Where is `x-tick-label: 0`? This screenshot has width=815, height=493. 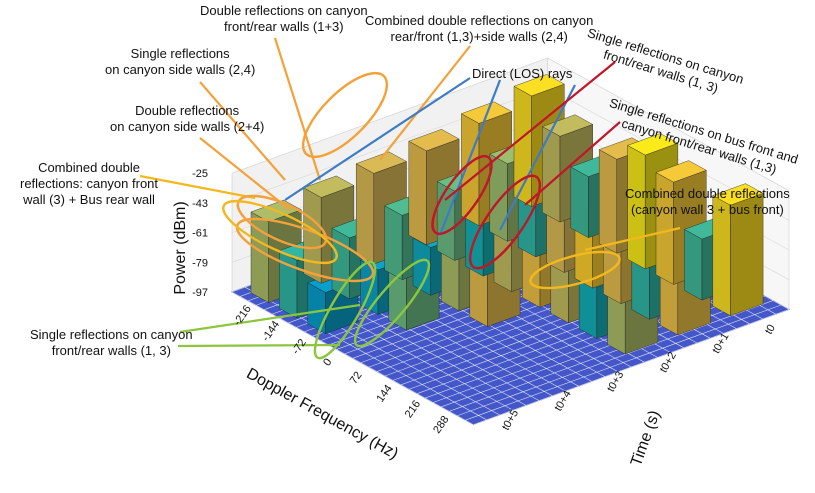 x-tick-label: 0 is located at coordinates (327, 362).